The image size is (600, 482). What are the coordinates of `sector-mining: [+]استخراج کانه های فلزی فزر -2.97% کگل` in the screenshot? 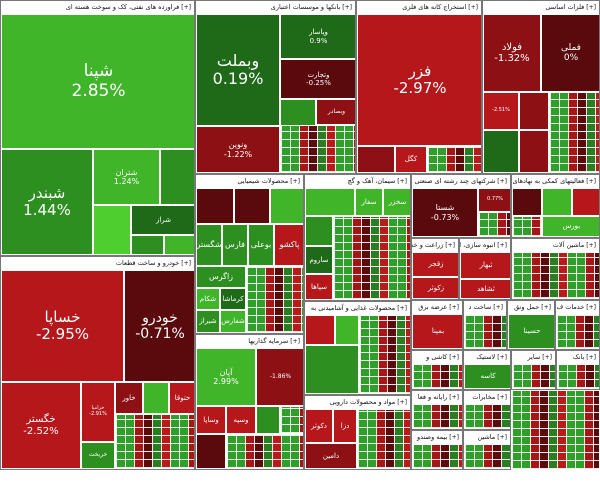 It's located at (419, 87).